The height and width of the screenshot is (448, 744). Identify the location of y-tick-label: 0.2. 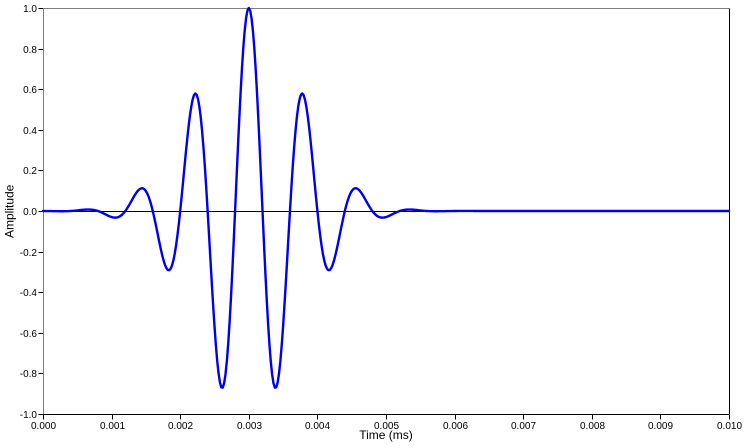
(30, 171).